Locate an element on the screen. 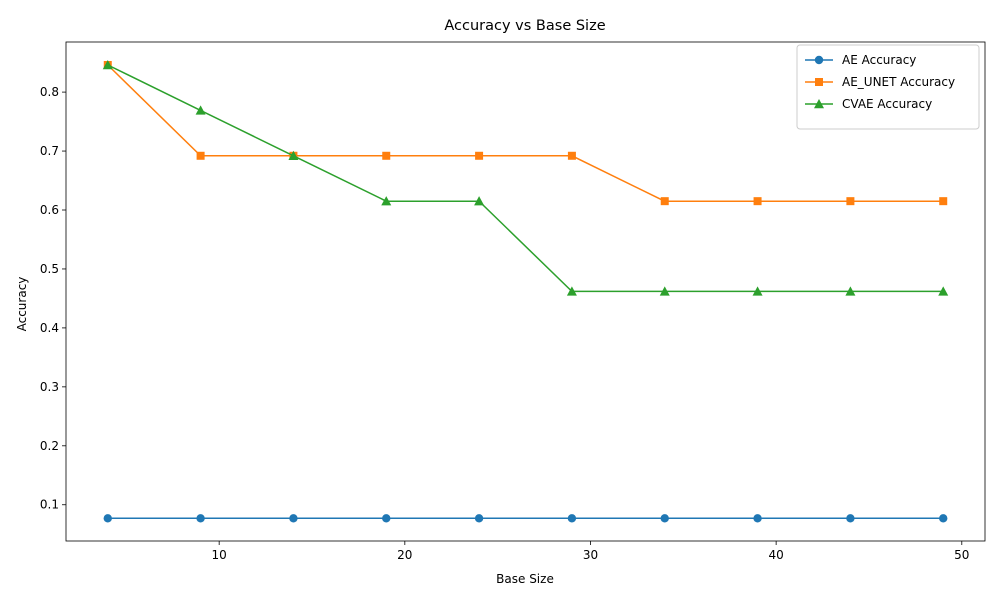  y-tick-label: 0.8 is located at coordinates (49, 92).